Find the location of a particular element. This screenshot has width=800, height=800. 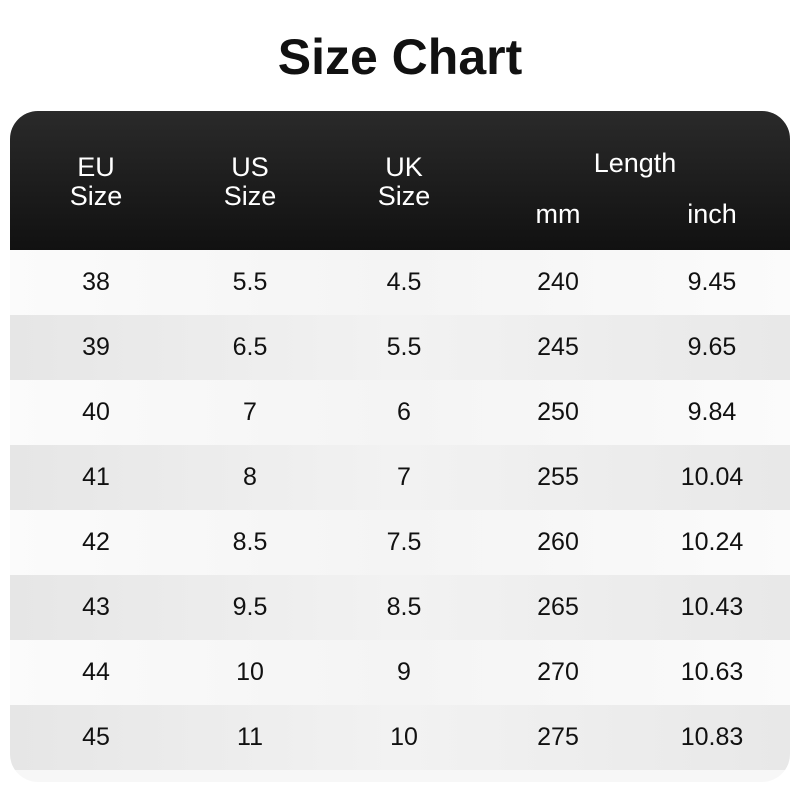

cell-mm: 245 is located at coordinates (558, 347).